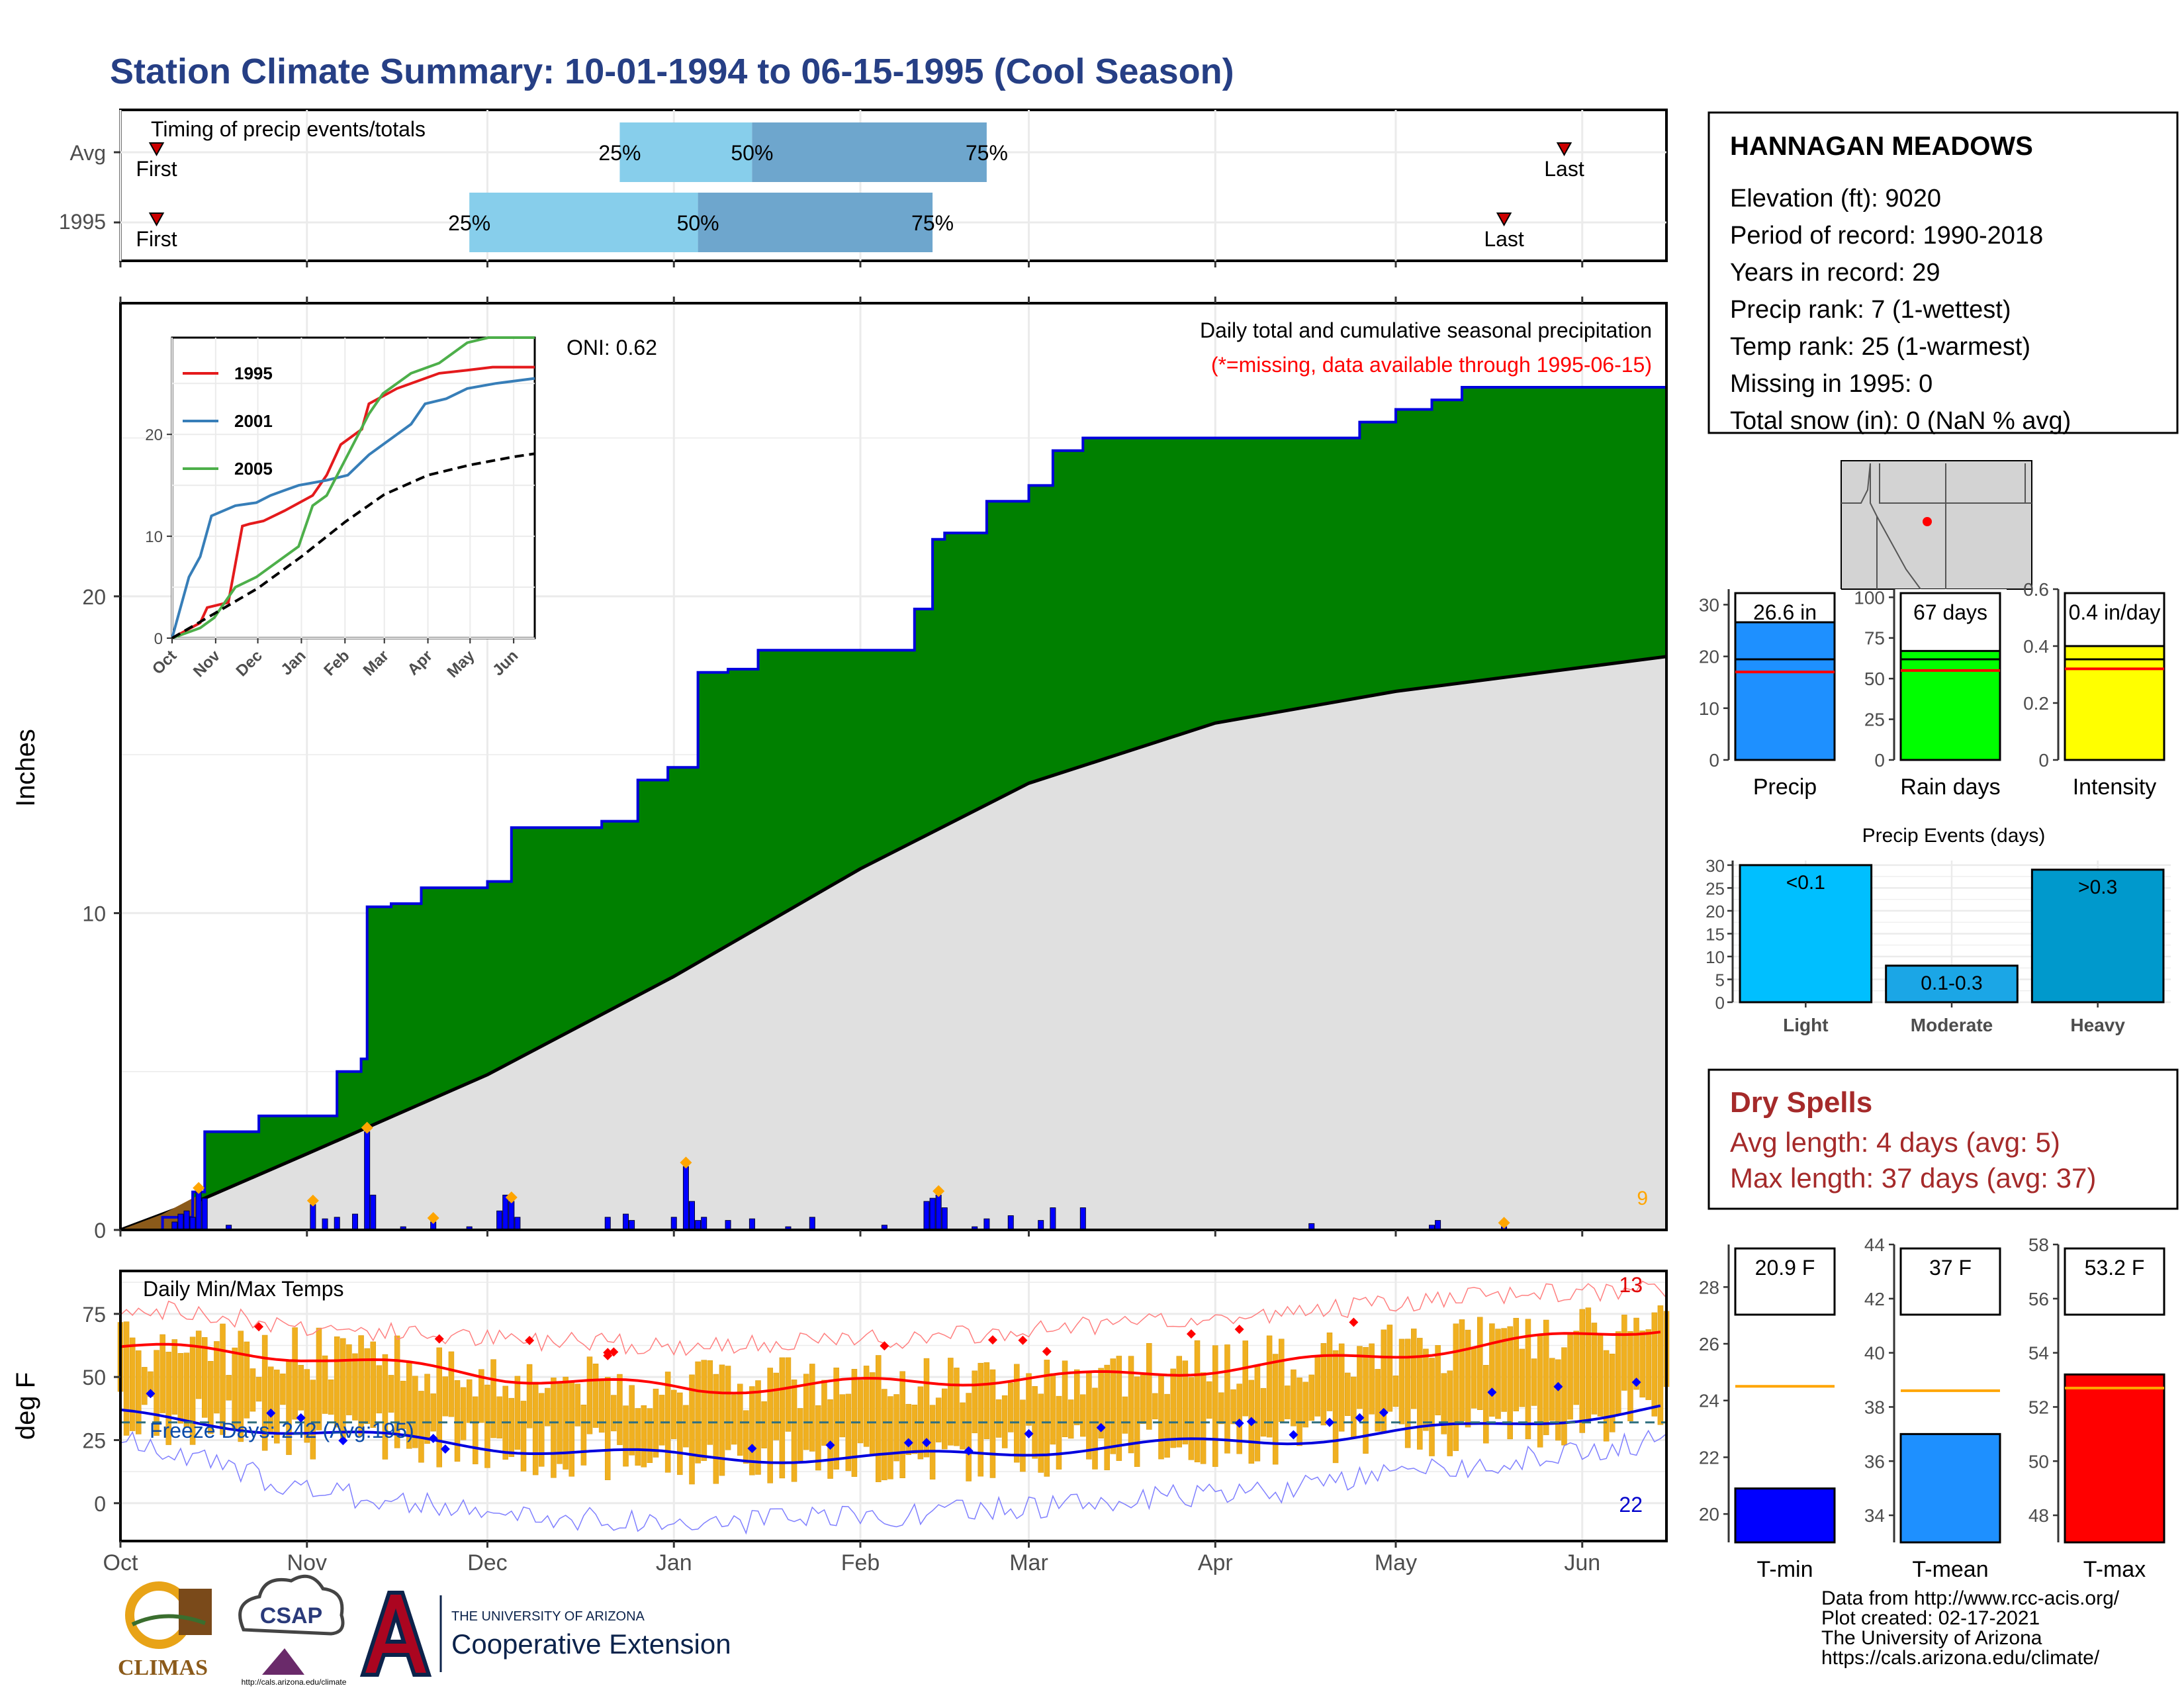  Describe the element at coordinates (2039, 1299) in the screenshot. I see `summary-temp-tick-label-2: 56` at that location.